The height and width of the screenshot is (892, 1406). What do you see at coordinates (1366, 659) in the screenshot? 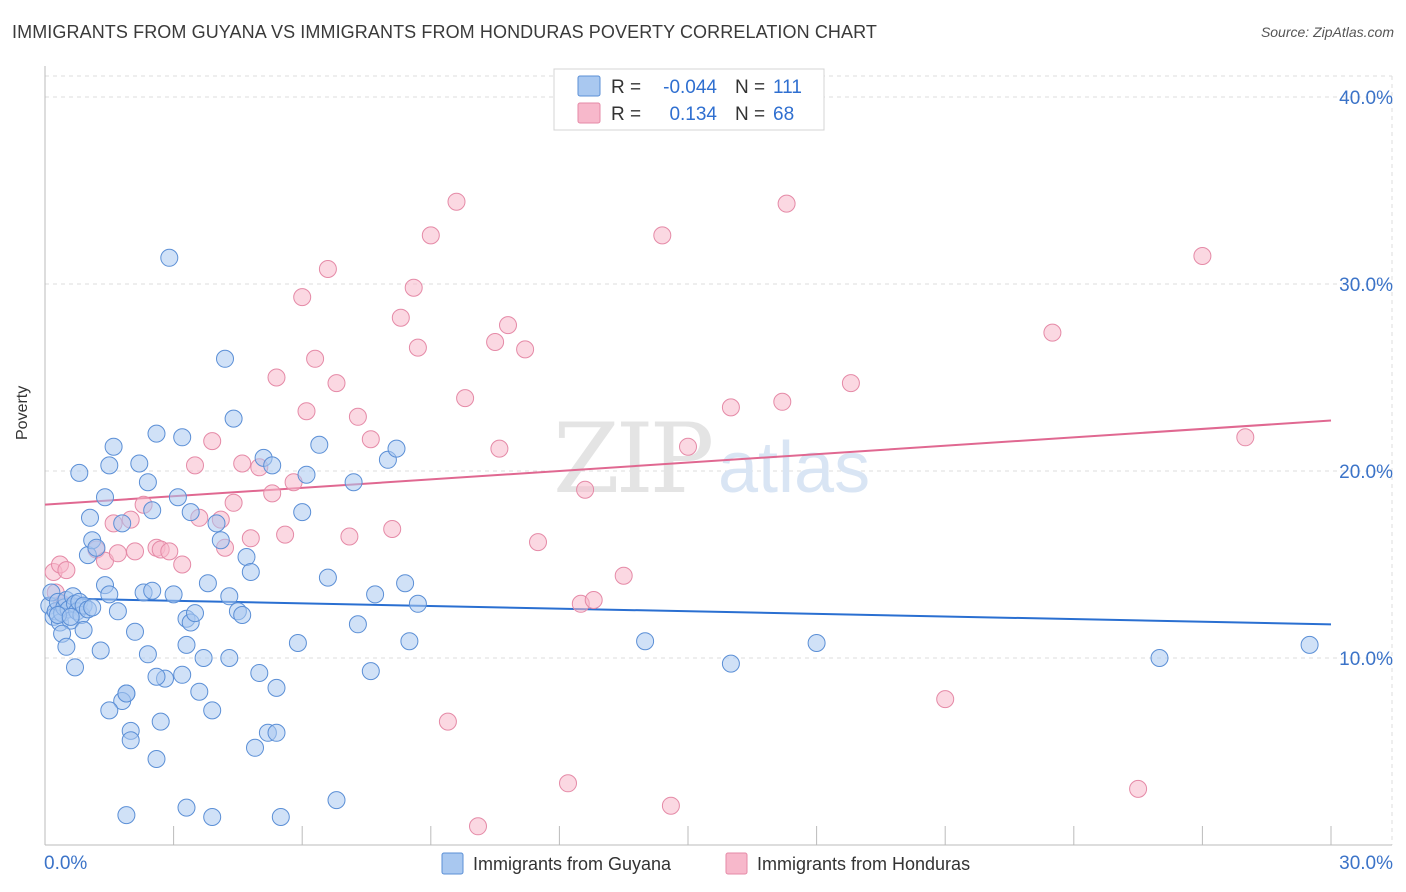
I see `y-tick-label: 10.0%` at bounding box center [1366, 659].